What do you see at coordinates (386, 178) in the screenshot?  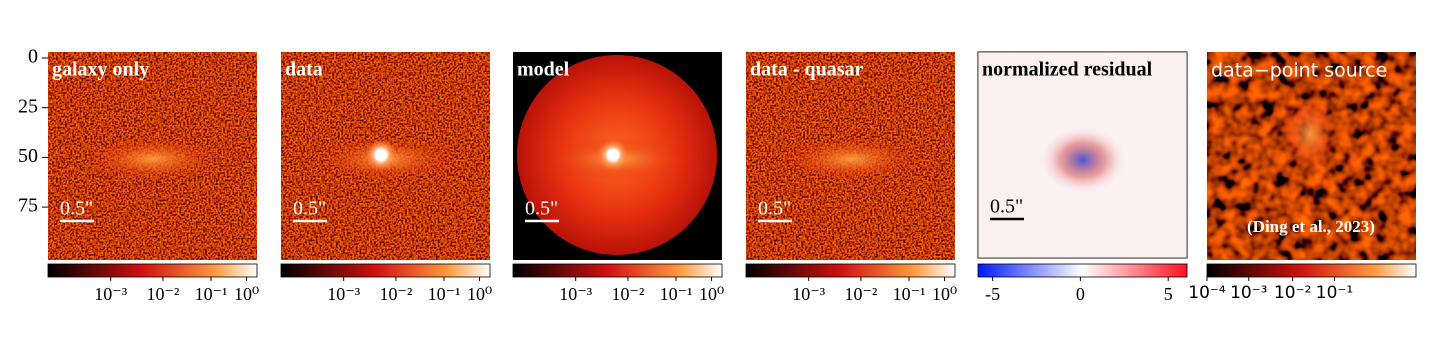 I see `panel: data 0.5" 10⁻³ 10⁻² 10⁻¹ 10⁰` at bounding box center [386, 178].